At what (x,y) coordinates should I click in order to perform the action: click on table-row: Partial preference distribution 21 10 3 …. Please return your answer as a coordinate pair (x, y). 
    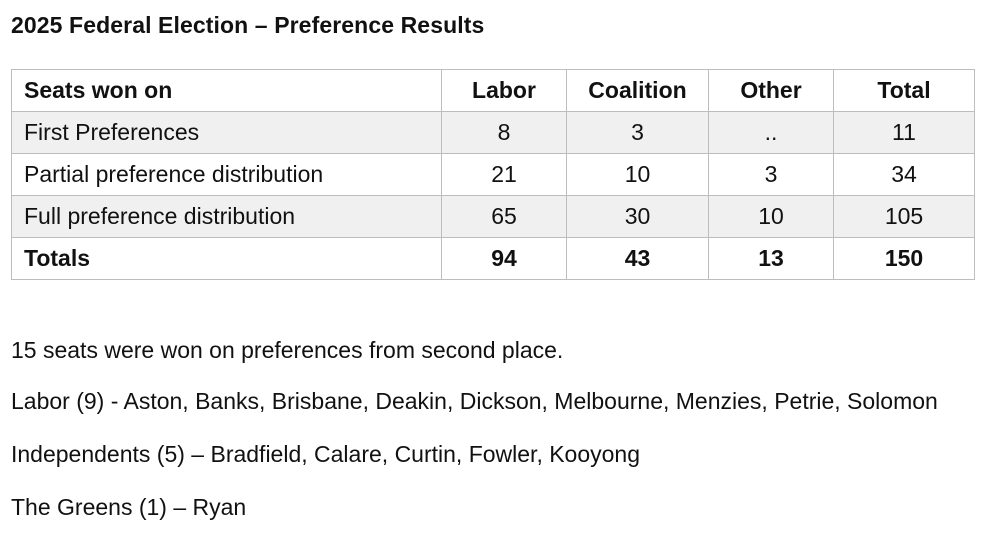
    Looking at the image, I should click on (493, 174).